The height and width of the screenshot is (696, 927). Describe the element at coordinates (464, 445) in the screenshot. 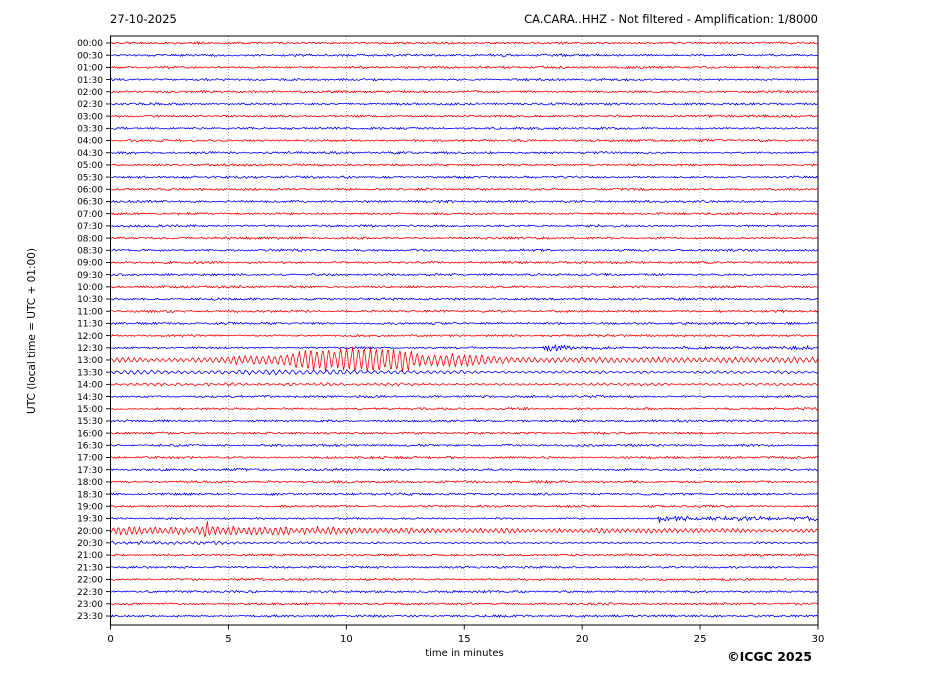

I see `trace-row-16:30` at that location.